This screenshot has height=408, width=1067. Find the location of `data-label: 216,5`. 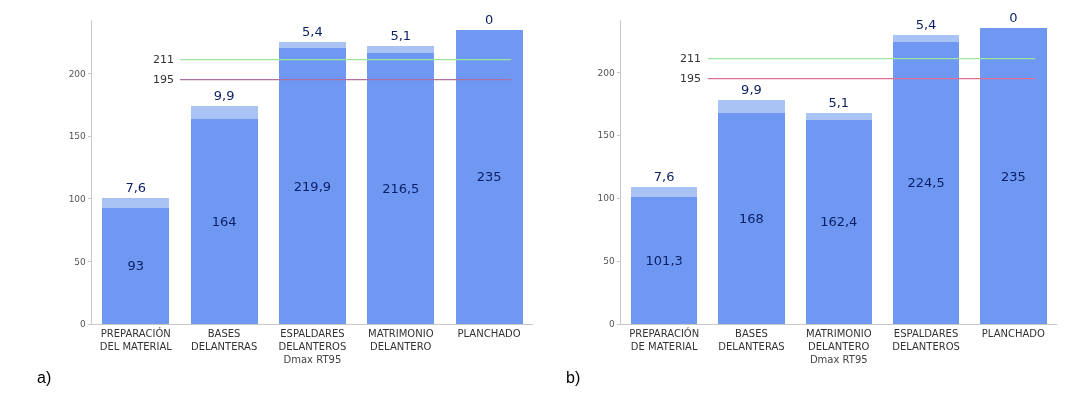

data-label: 216,5 is located at coordinates (401, 188).